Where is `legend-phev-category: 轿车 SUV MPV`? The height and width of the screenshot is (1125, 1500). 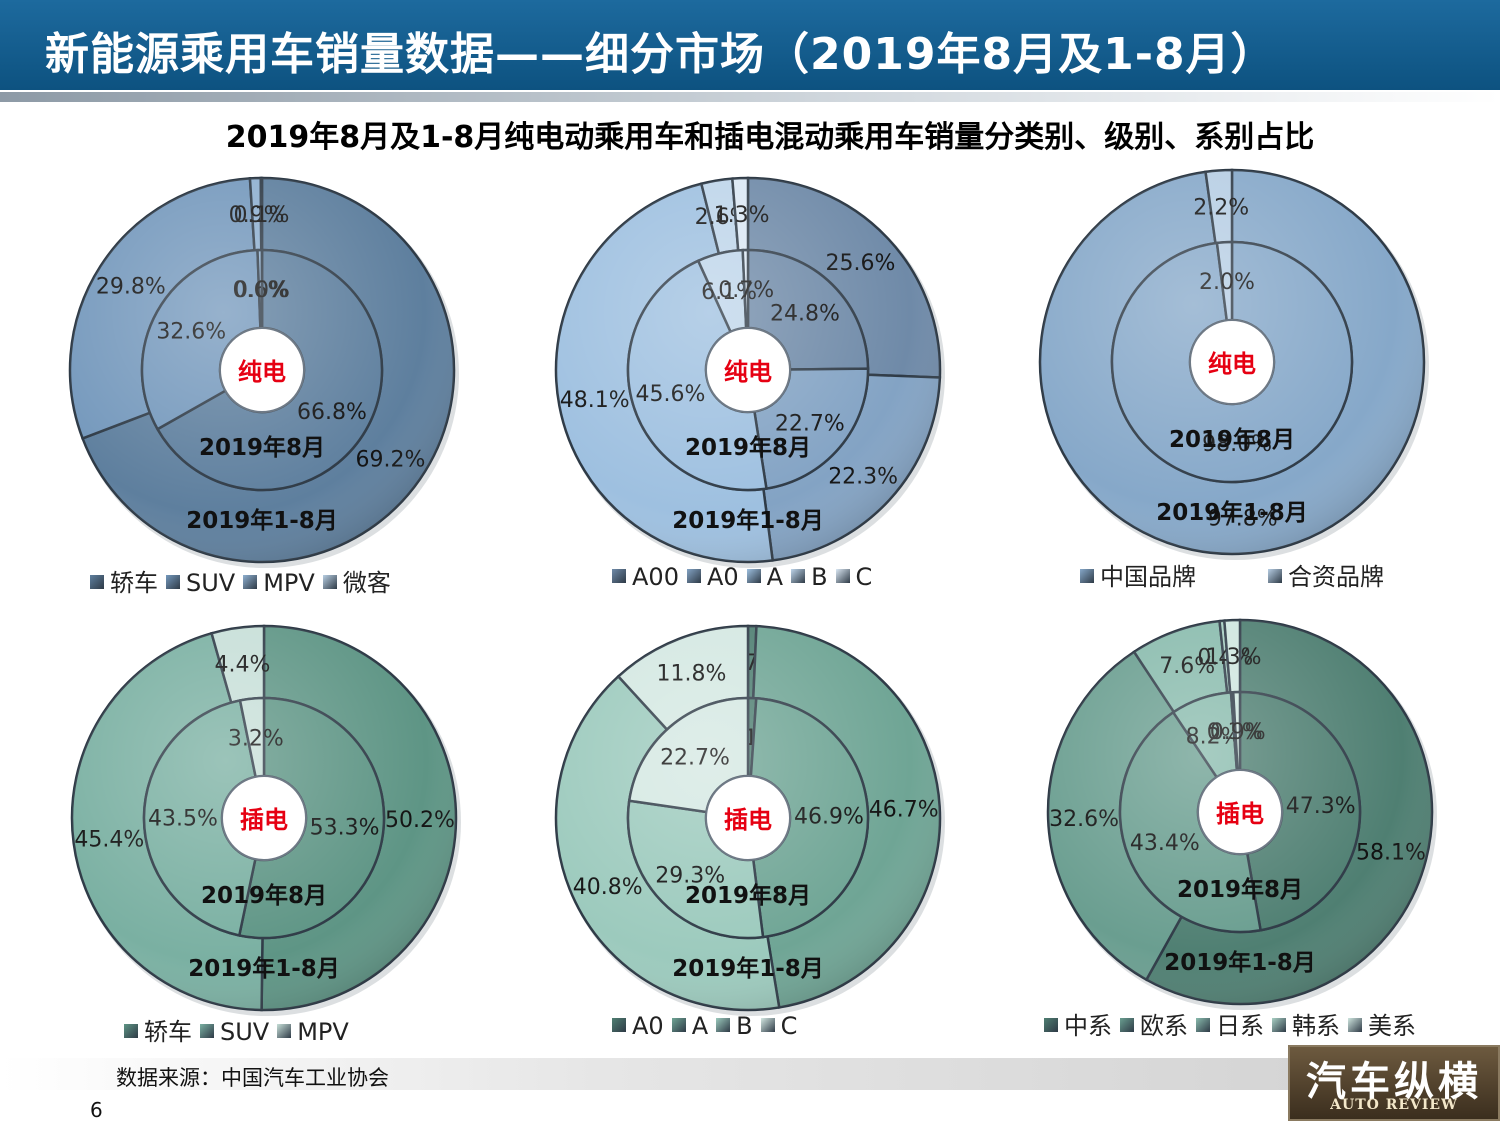 legend-phev-category: 轿车 SUV MPV is located at coordinates (240, 1029).